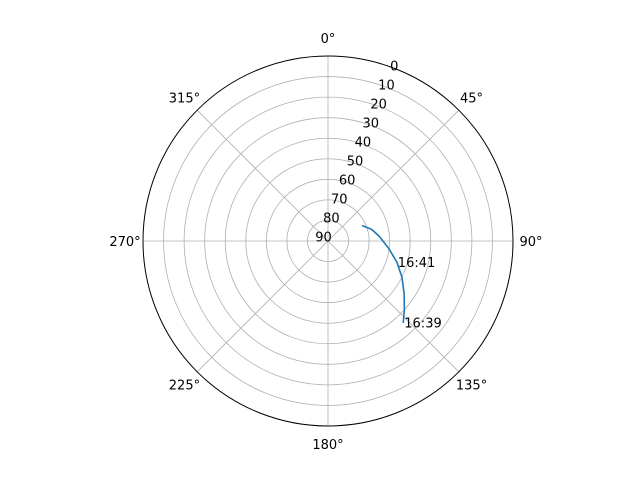 Image resolution: width=640 pixels, height=480 pixels. What do you see at coordinates (386, 85) in the screenshot?
I see `r-tick-label: 10` at bounding box center [386, 85].